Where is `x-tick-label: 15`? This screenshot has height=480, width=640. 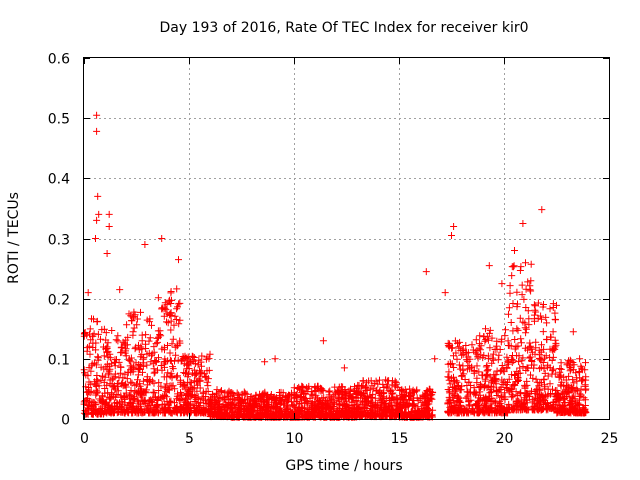 x-tick-label: 15 is located at coordinates (400, 439).